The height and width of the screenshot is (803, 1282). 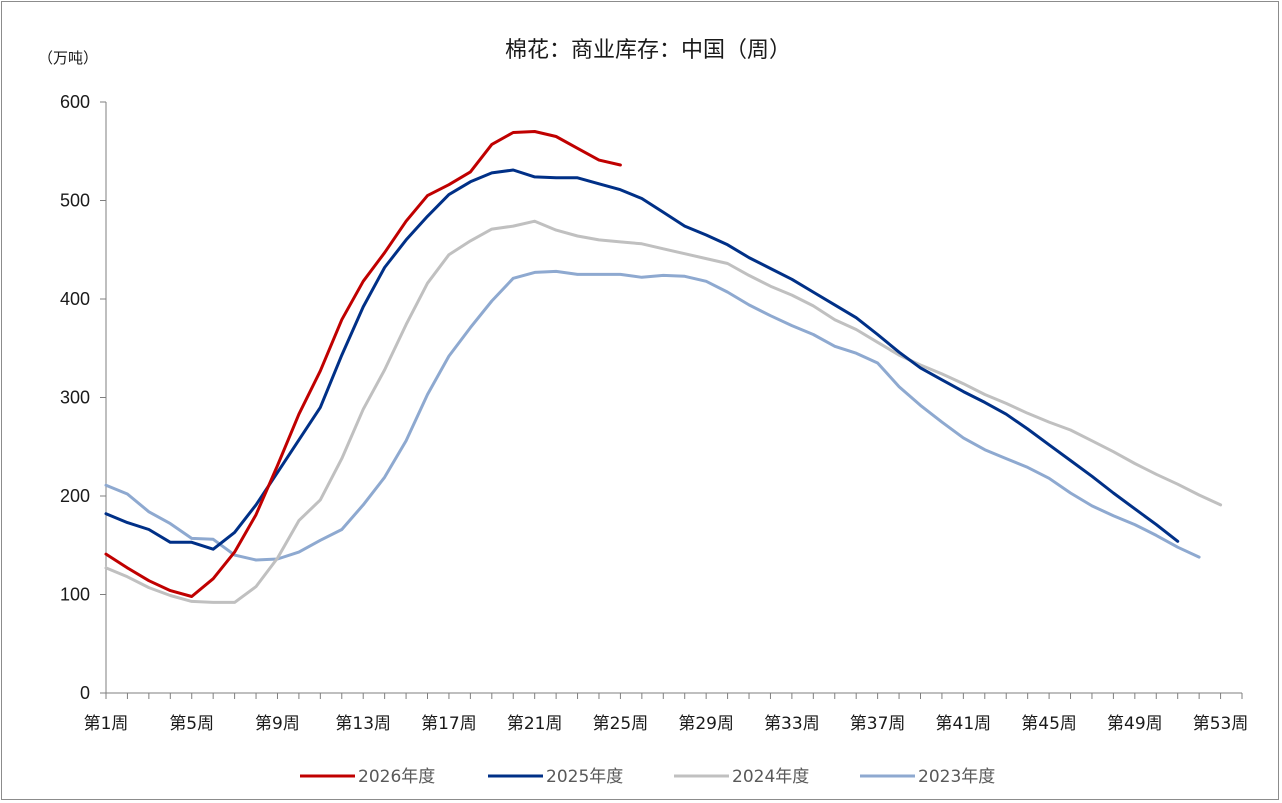 I want to click on x-tick-label: 第13周, so click(x=363, y=724).